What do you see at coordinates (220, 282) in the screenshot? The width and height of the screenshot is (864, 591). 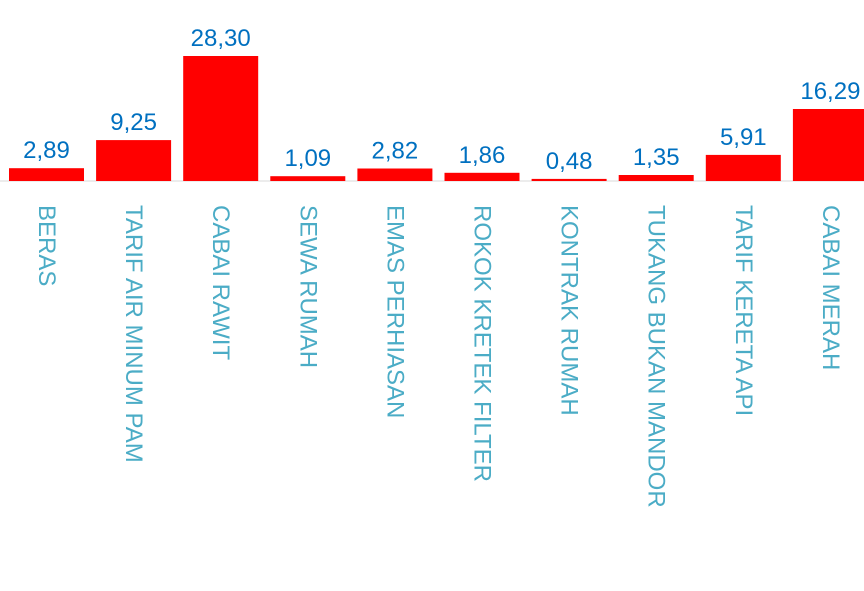 I see `category-label: CABAI RAWIT` at bounding box center [220, 282].